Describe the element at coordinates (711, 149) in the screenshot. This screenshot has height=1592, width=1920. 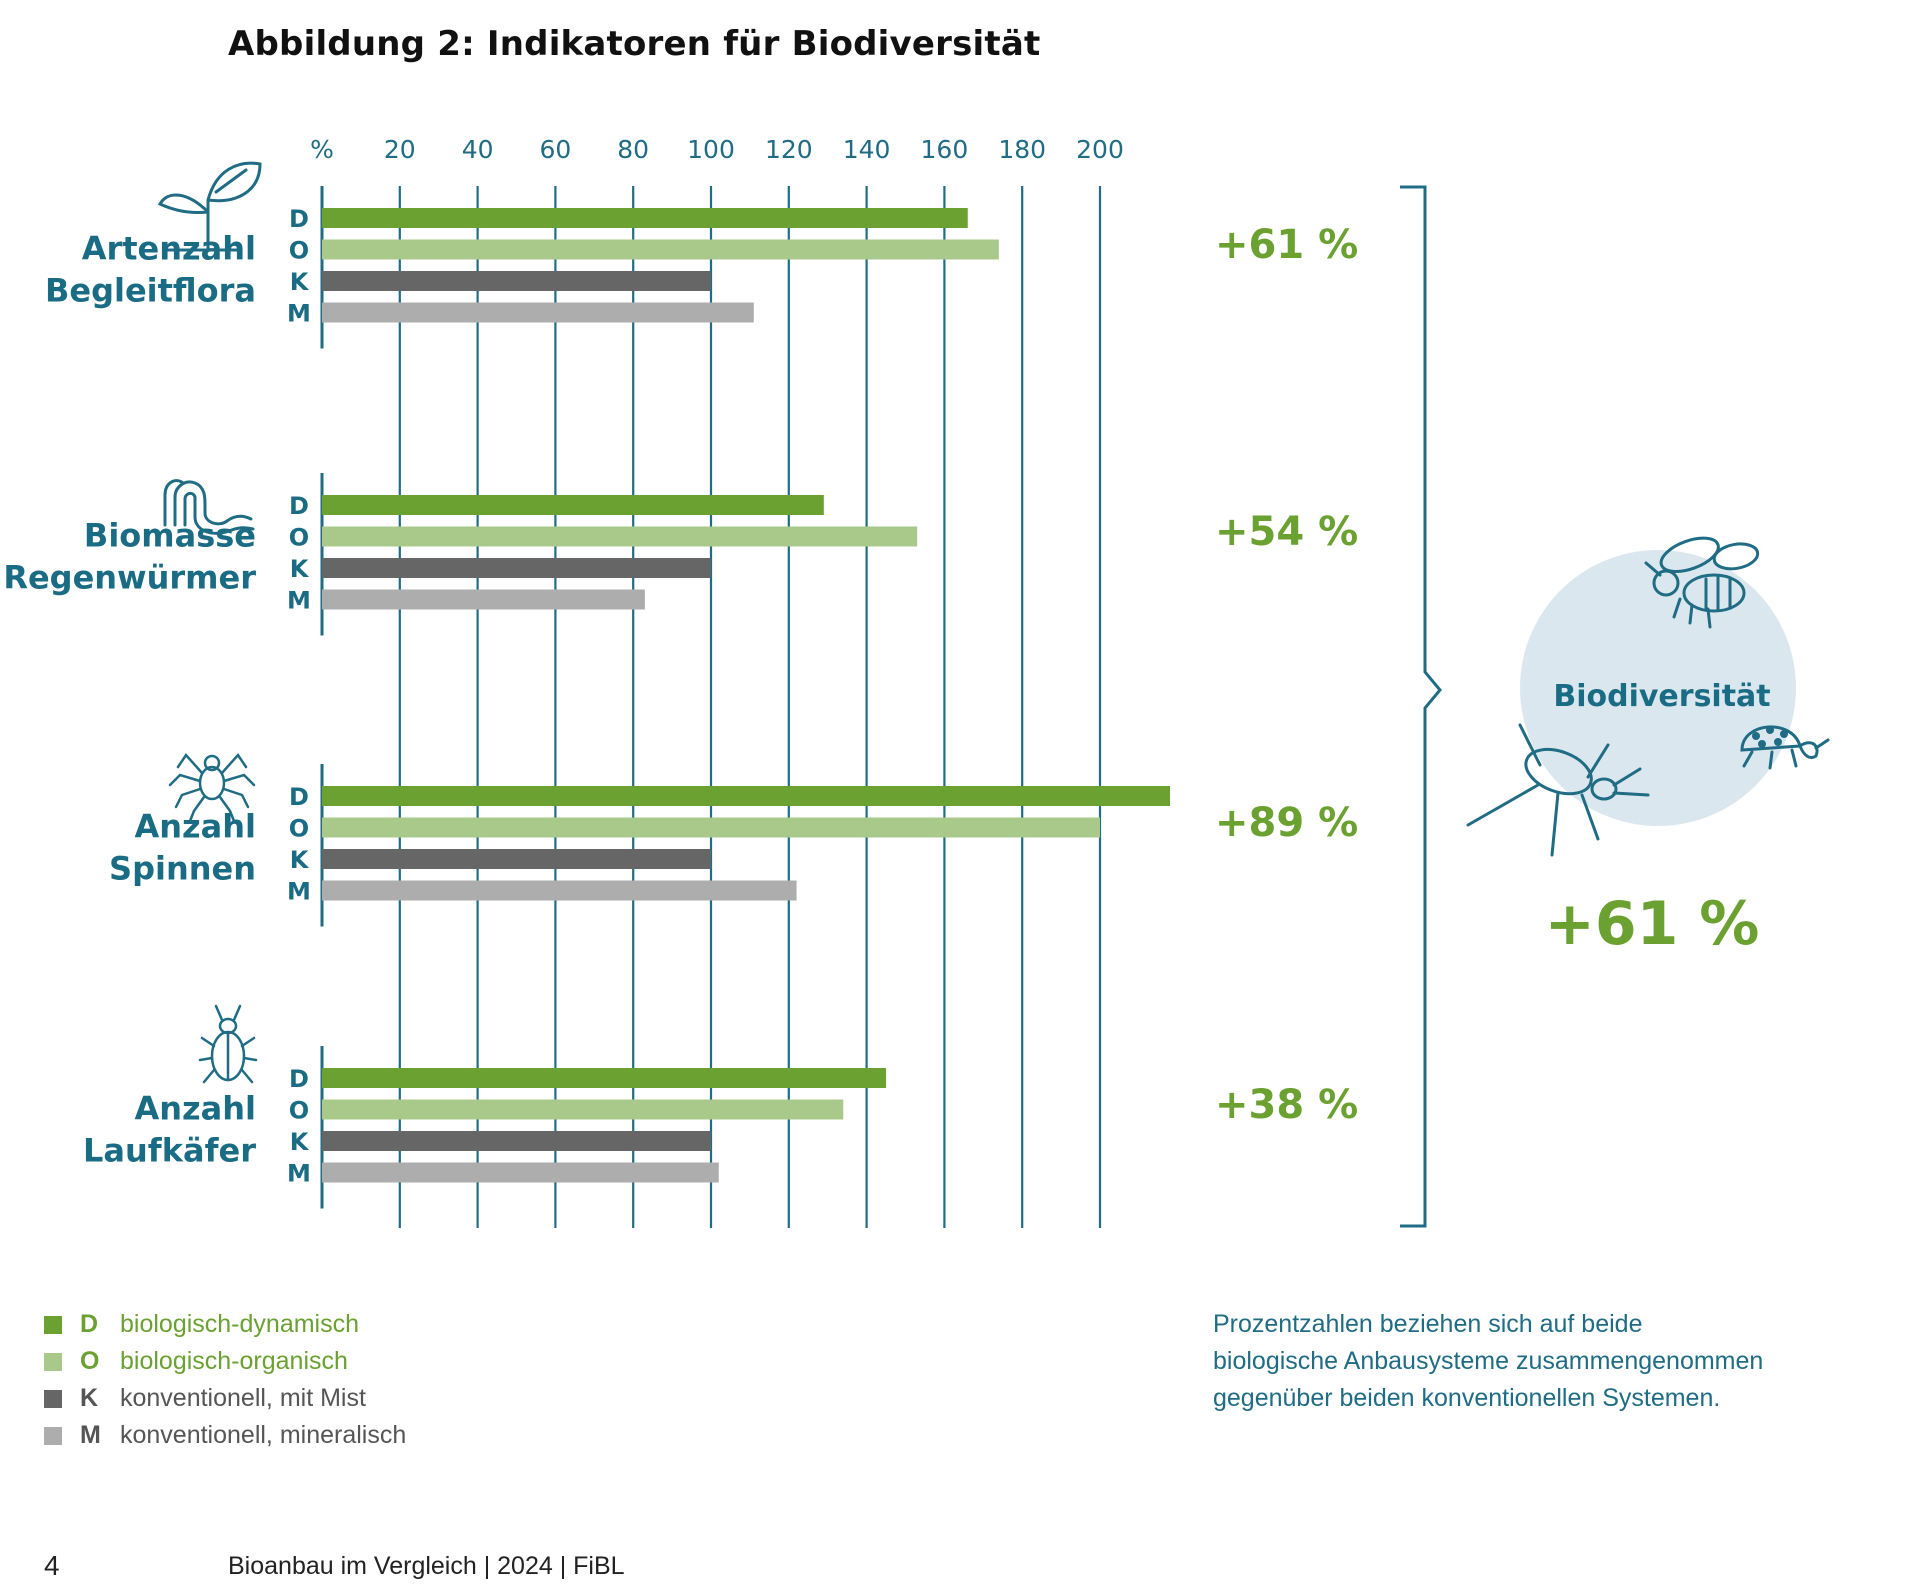
I see `x-tick-label: 100` at that location.